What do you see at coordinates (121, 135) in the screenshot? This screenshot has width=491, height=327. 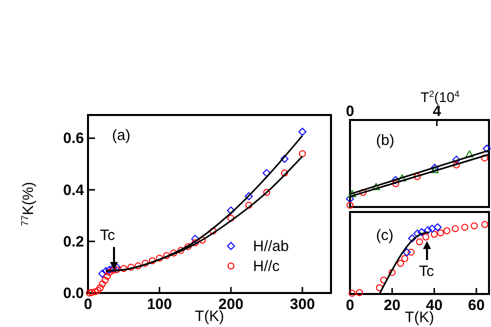 I see `annotation: (a)` at bounding box center [121, 135].